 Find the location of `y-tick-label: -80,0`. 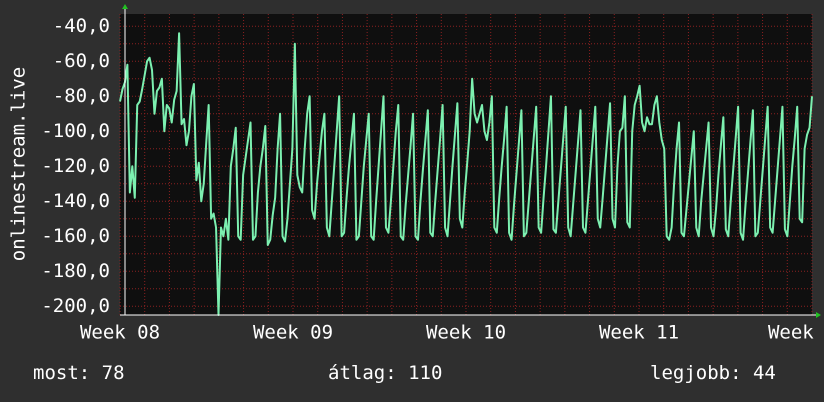

y-tick-label: -80,0 is located at coordinates (81, 96).